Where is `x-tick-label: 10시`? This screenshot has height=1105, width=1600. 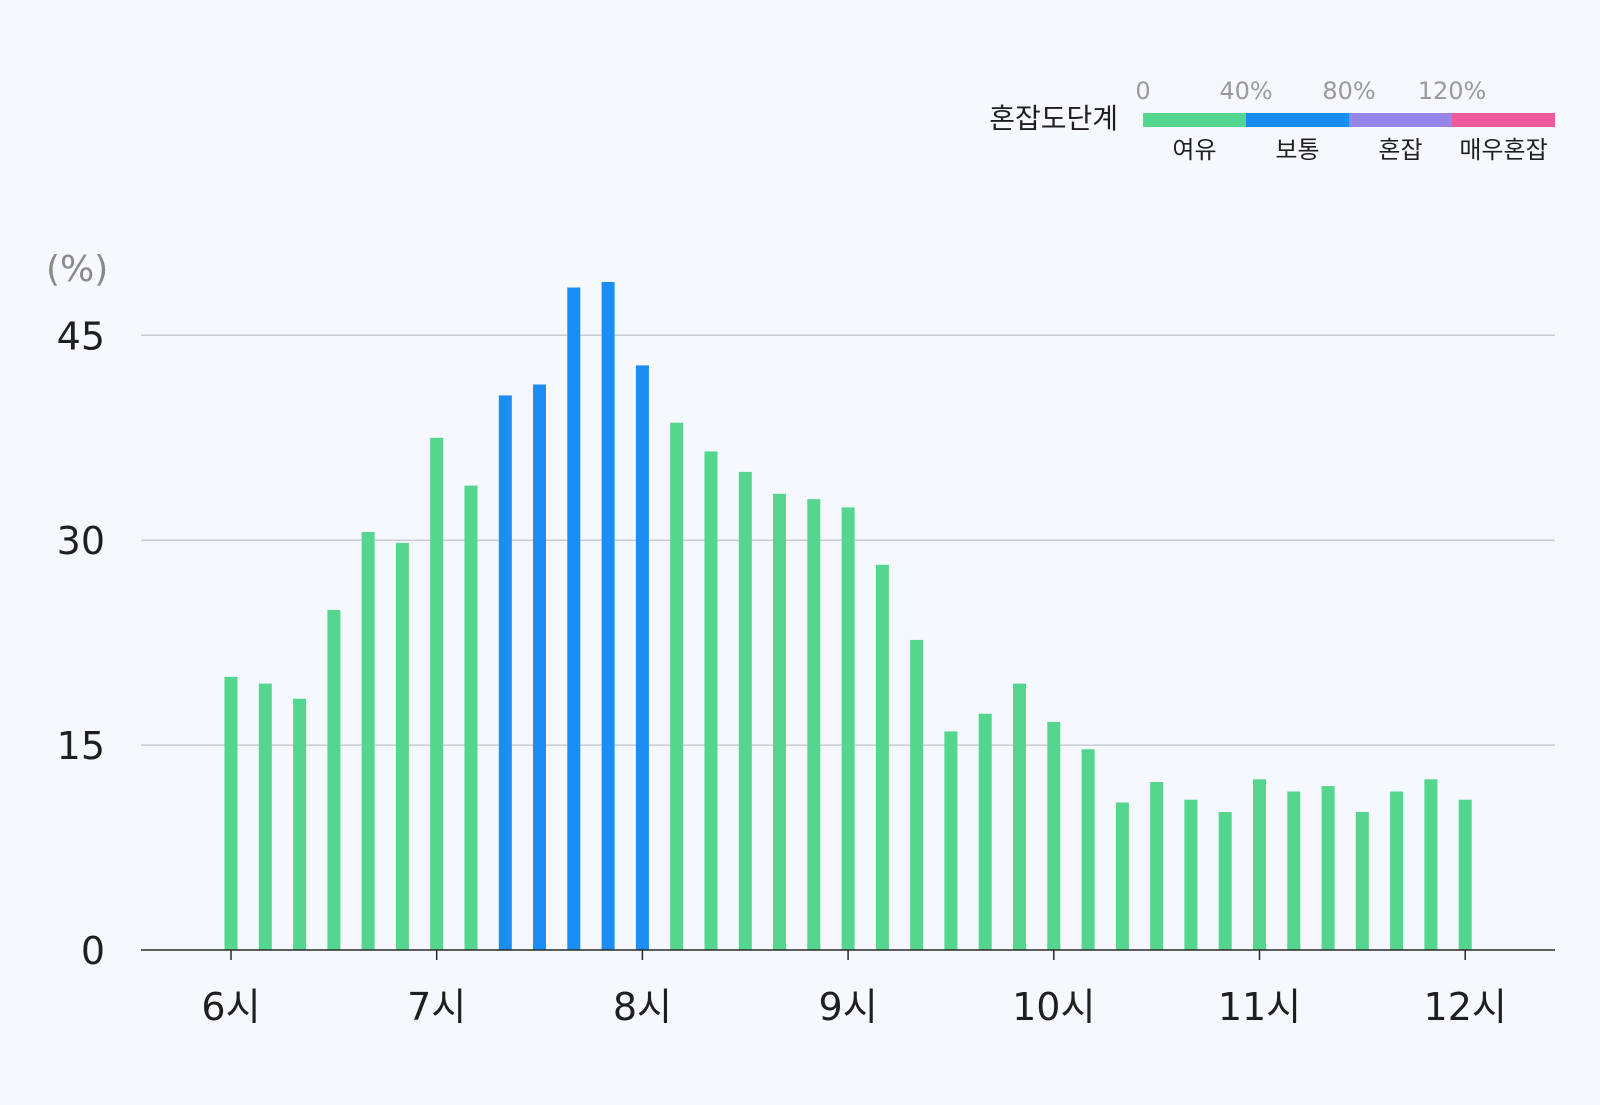 x-tick-label: 10시 is located at coordinates (1053, 1007).